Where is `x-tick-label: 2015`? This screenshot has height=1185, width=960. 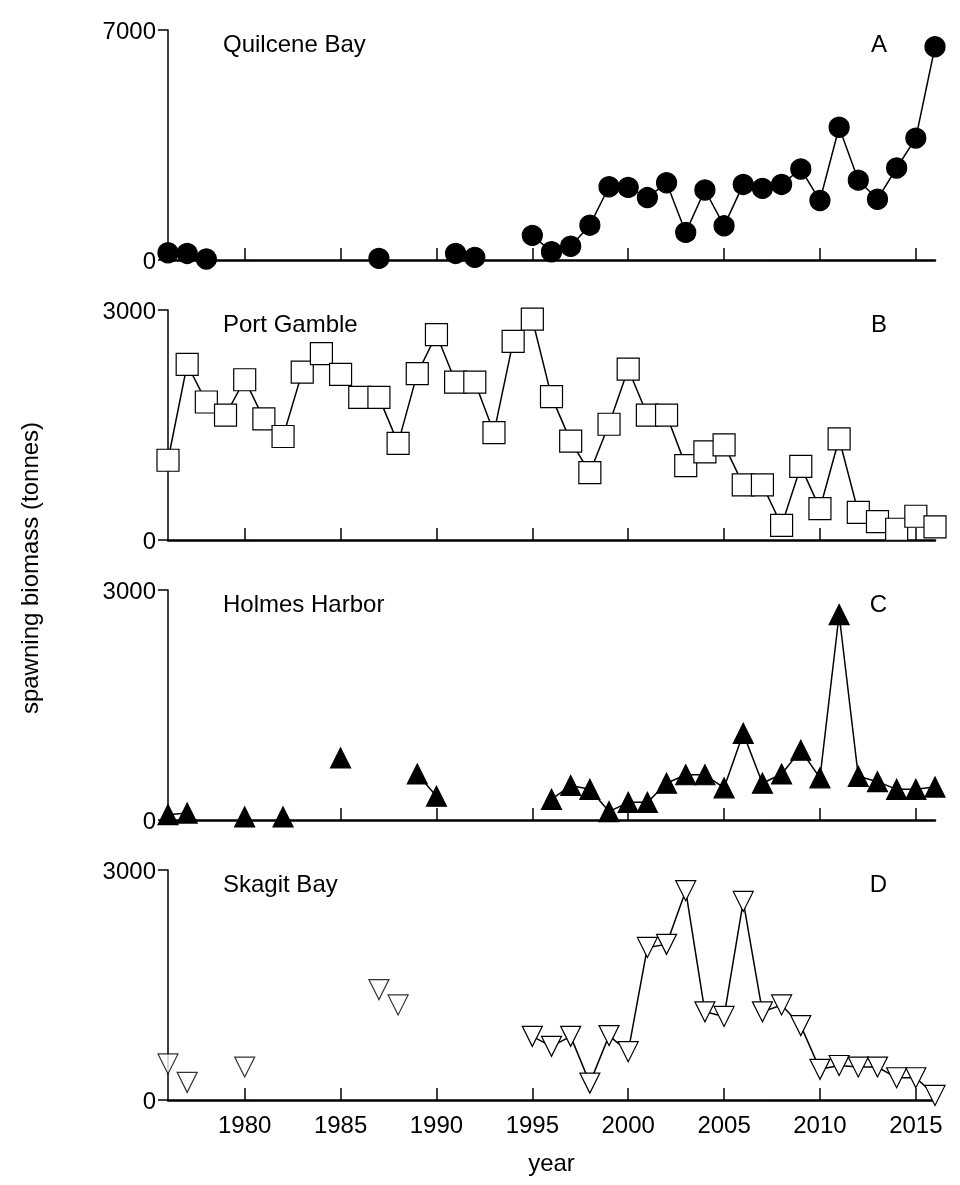 x-tick-label: 2015 is located at coordinates (916, 1124).